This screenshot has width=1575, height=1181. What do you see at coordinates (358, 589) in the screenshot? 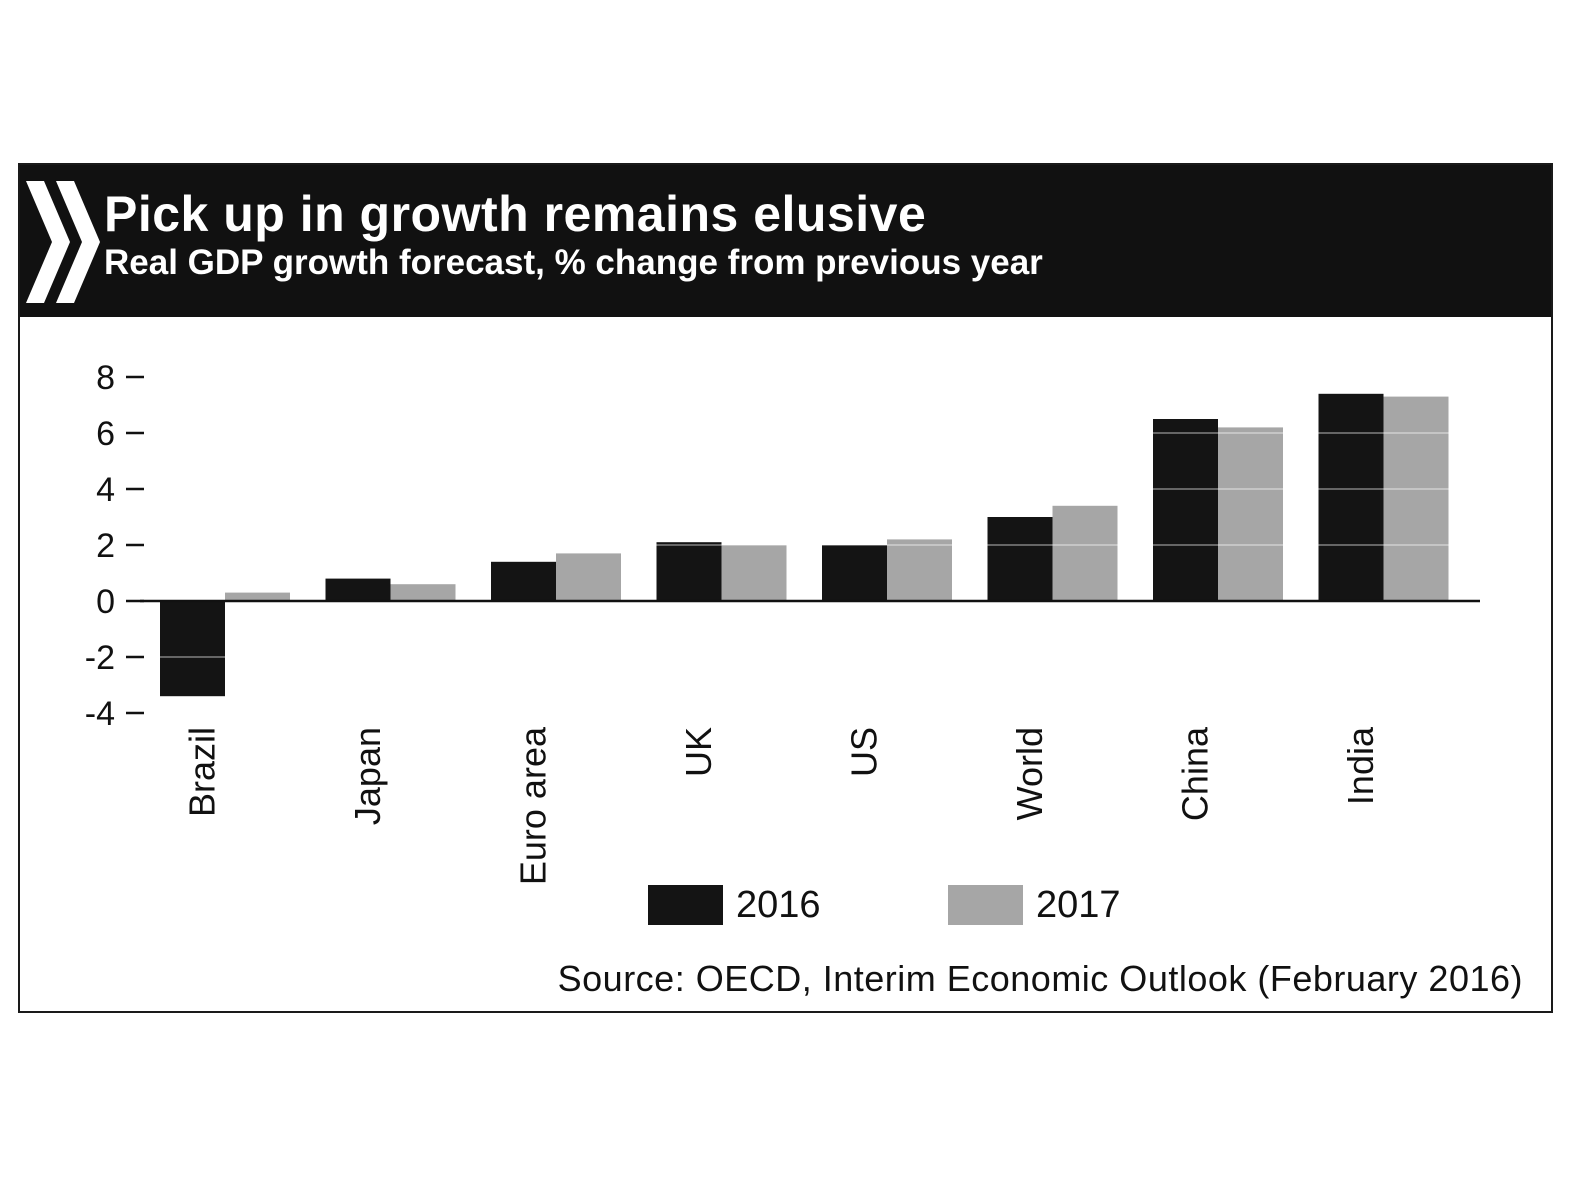
I see `bar-japan-2016` at bounding box center [358, 589].